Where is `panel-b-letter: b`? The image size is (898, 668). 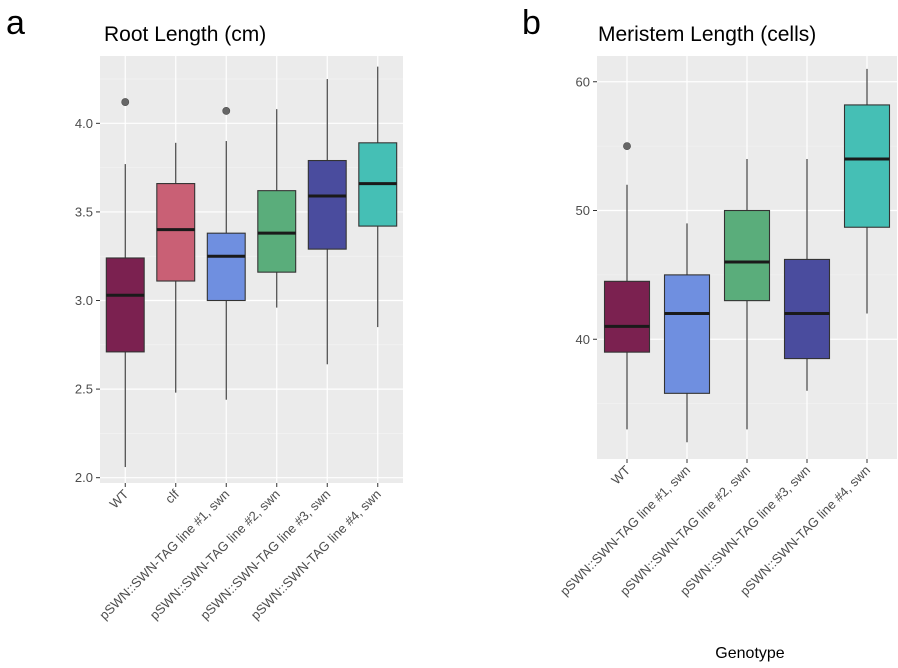 panel-b-letter: b is located at coordinates (531, 23).